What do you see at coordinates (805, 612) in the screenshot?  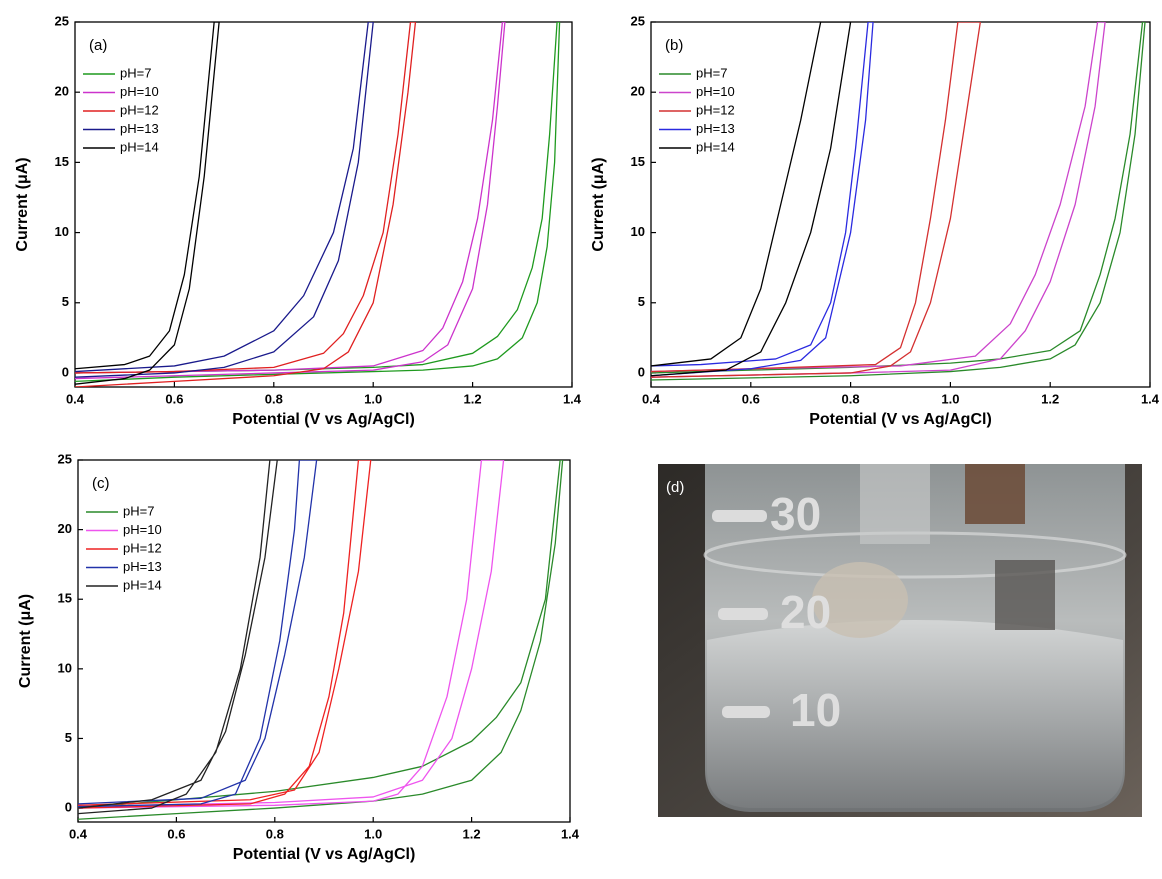 I see `graduation-label: 20` at bounding box center [805, 612].